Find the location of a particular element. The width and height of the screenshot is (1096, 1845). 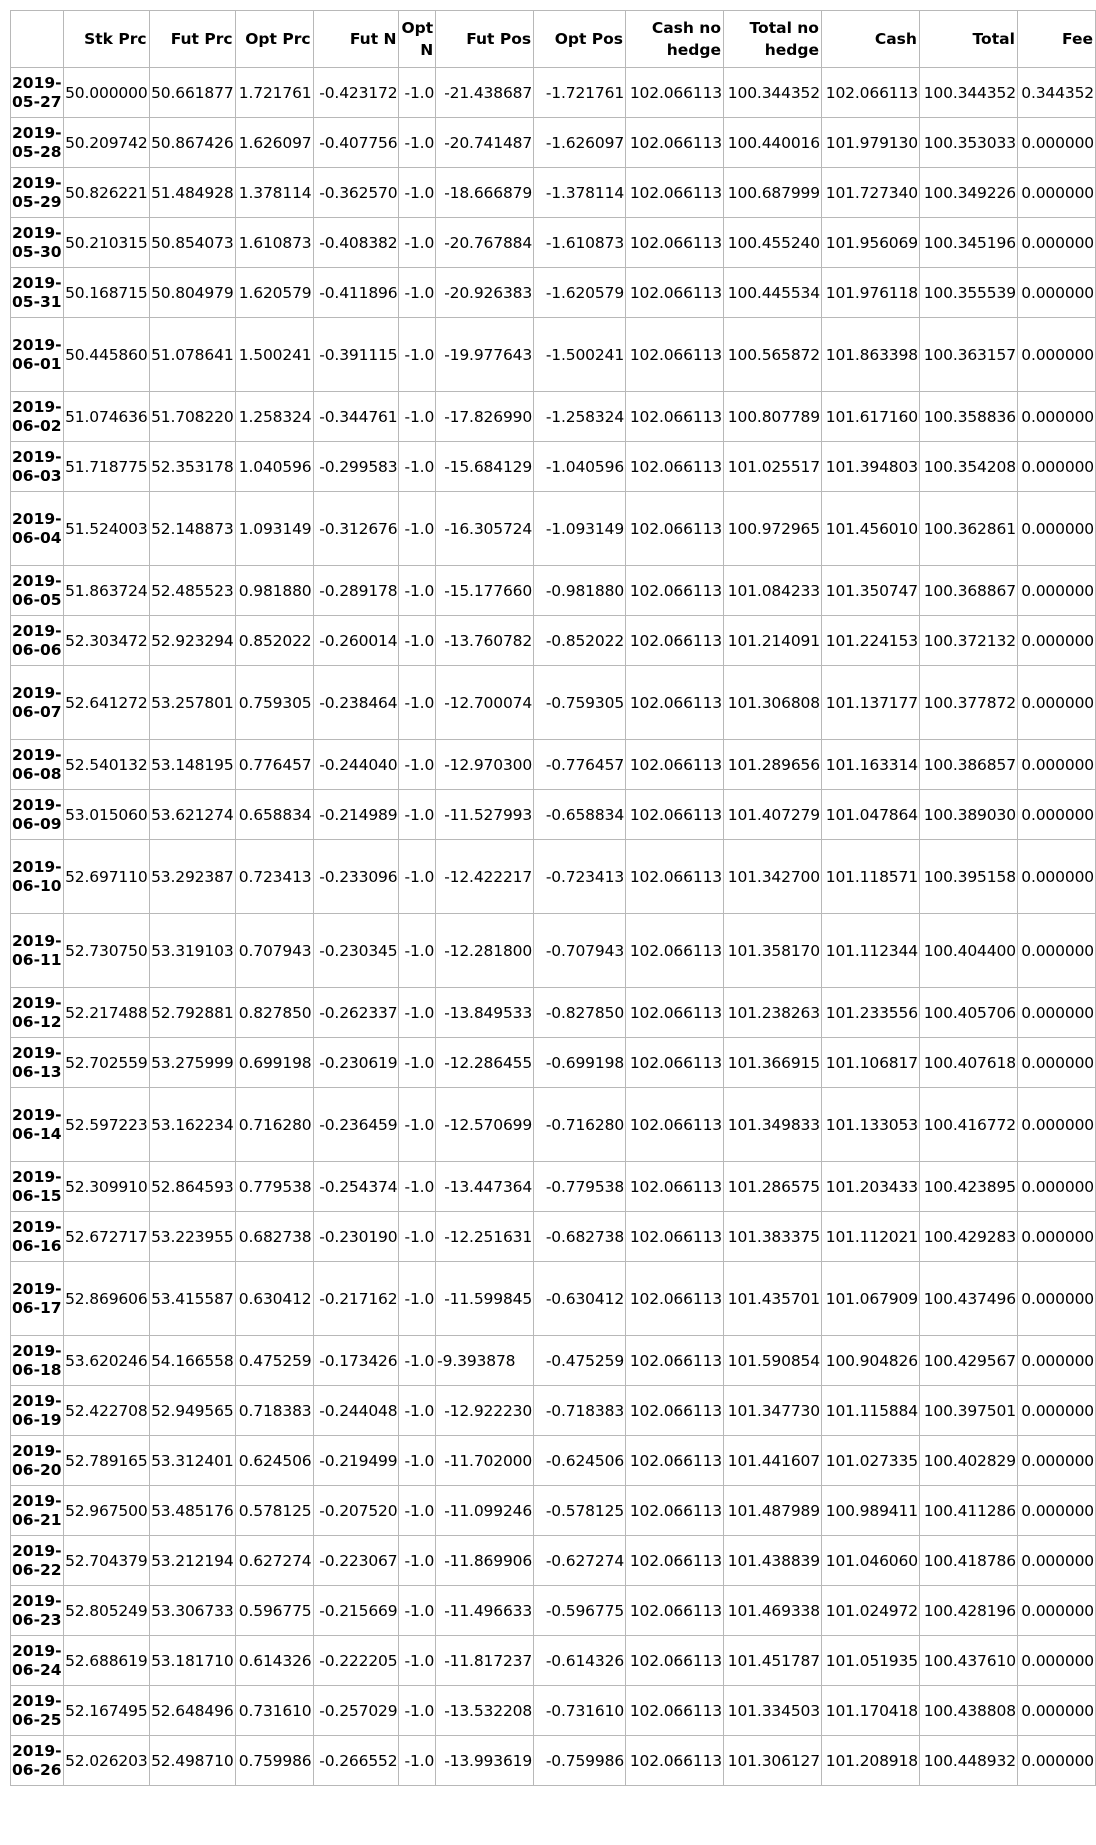

row-date-label: 2019-06-06 is located at coordinates (37, 640).